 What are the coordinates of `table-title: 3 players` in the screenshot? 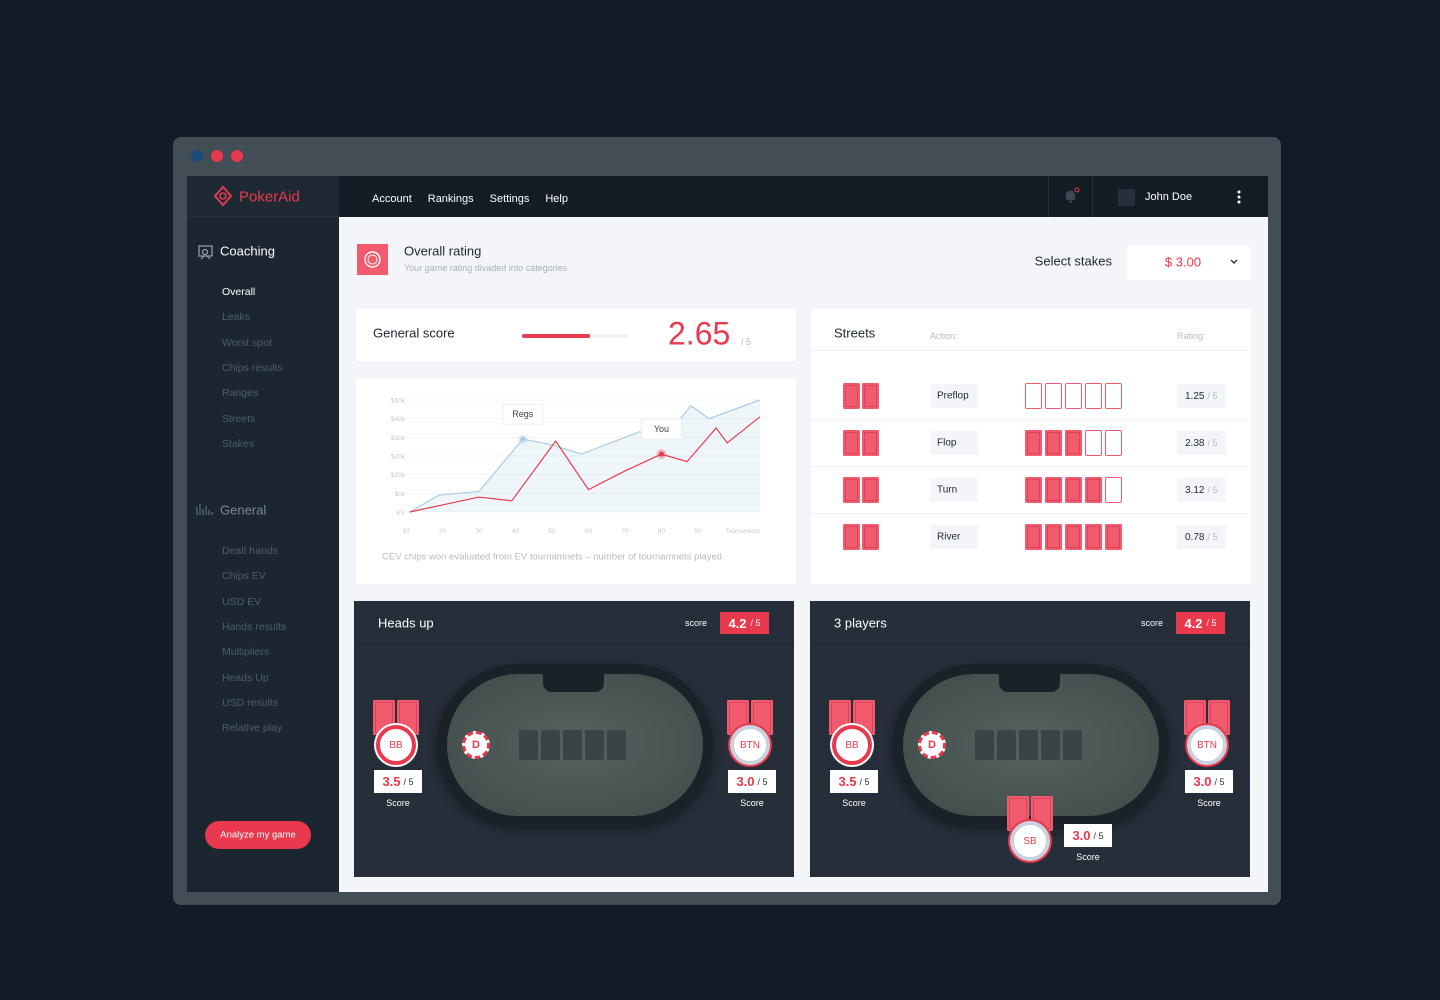 It's located at (860, 623).